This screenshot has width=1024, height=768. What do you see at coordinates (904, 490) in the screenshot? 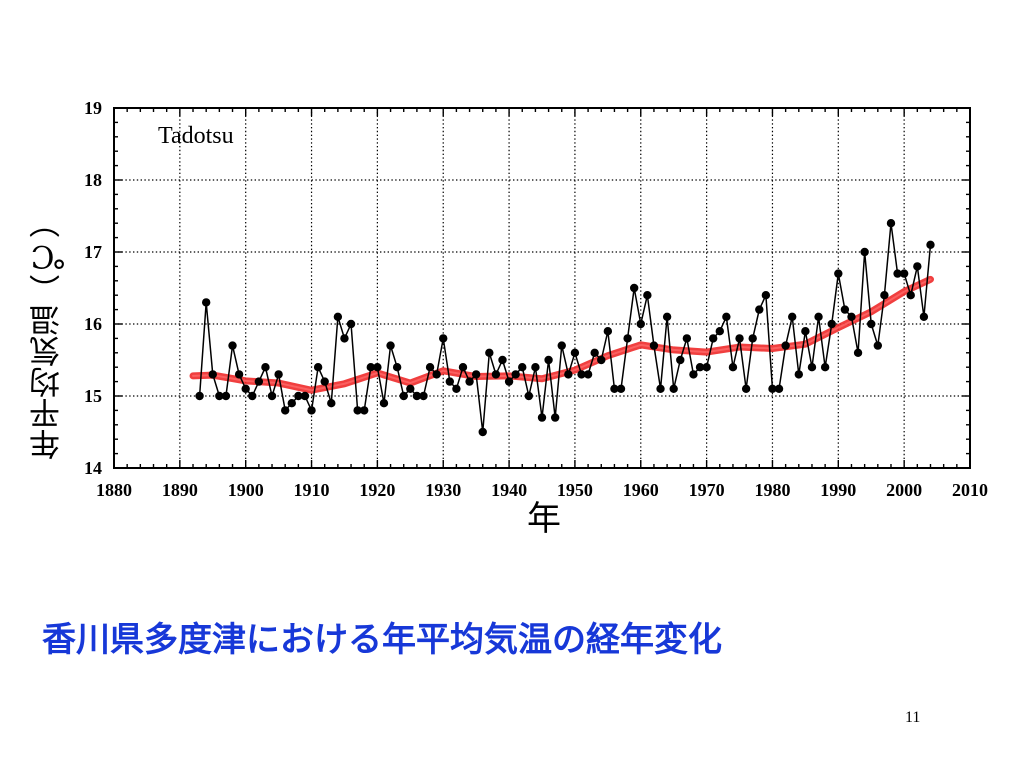
I see `x-tick-label: 2000` at bounding box center [904, 490].